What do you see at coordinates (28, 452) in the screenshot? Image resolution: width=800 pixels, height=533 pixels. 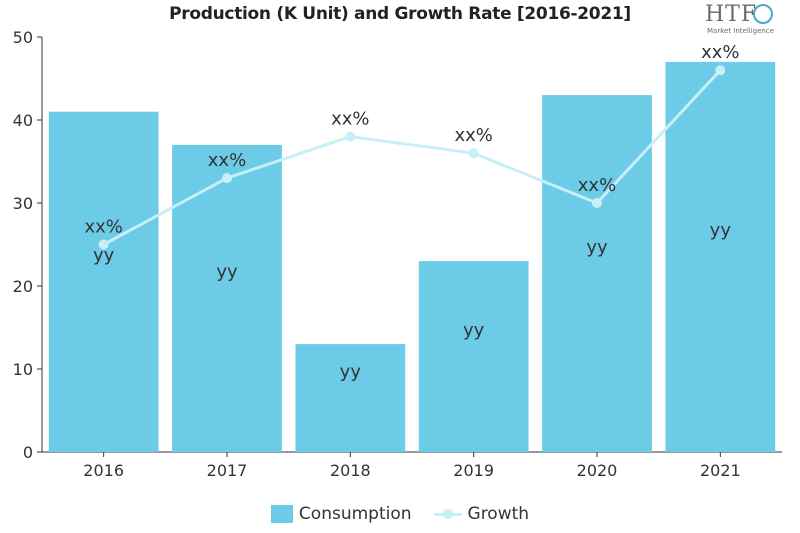 I see `y-tick-label: 0` at bounding box center [28, 452].